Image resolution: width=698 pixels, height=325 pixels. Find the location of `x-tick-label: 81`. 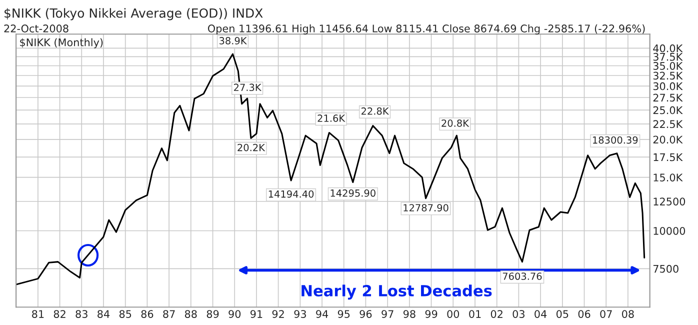

x-tick-label: 81 is located at coordinates (38, 314).